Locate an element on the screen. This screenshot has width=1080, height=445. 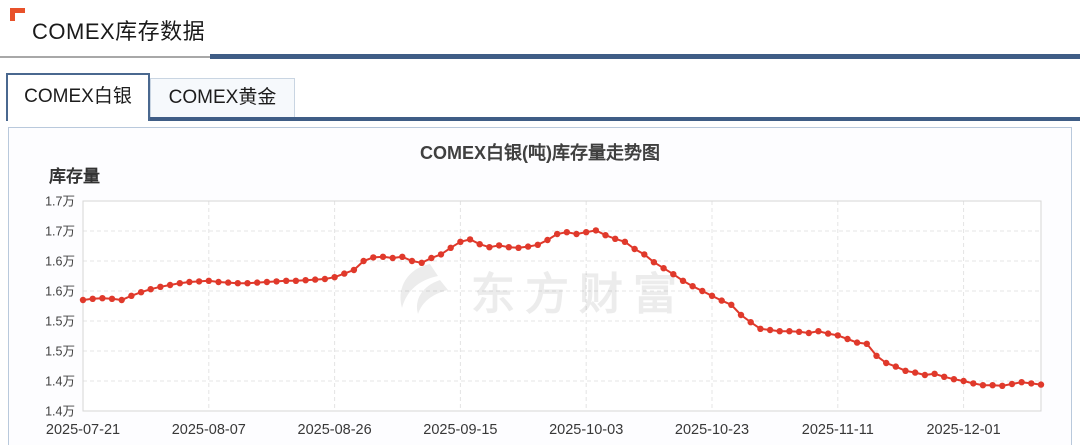
y-tick-label: 1.5万 is located at coordinates (60, 322).